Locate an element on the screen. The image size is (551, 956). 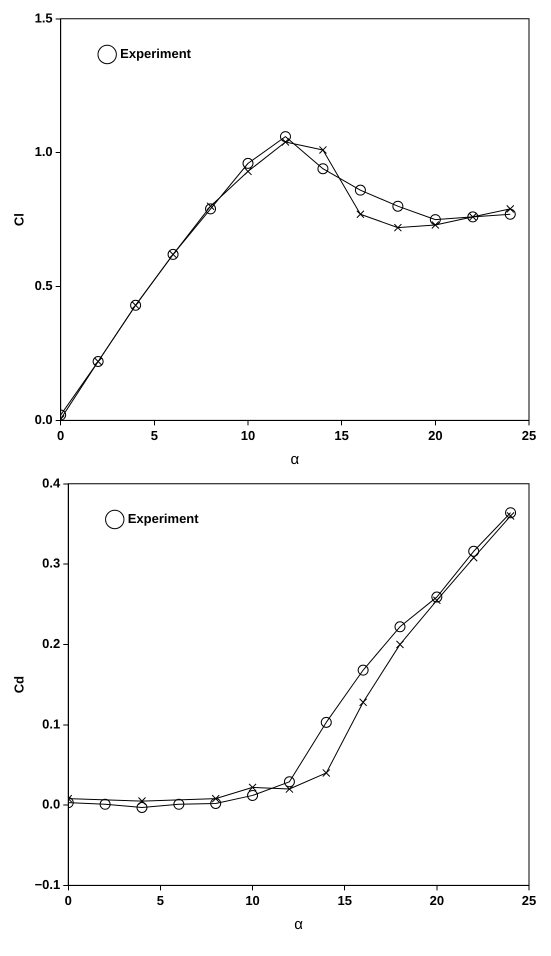
y-tick-label: 0.1 is located at coordinates (51, 724).